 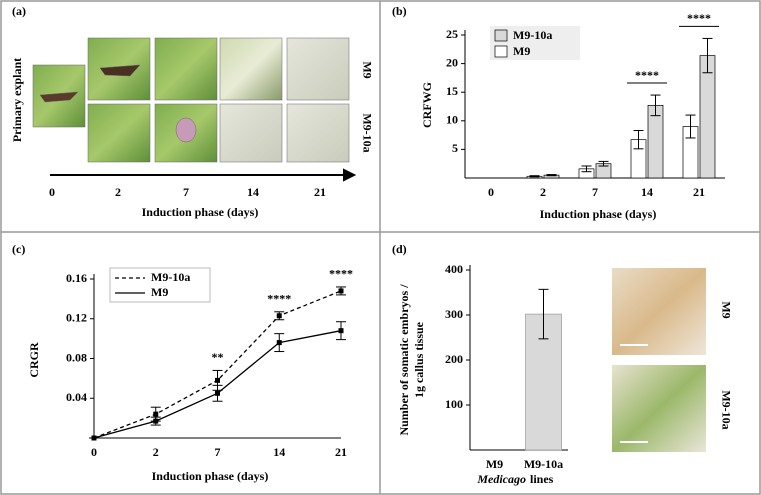 What do you see at coordinates (542, 479) in the screenshot?
I see `x-axis-label: lines` at bounding box center [542, 479].